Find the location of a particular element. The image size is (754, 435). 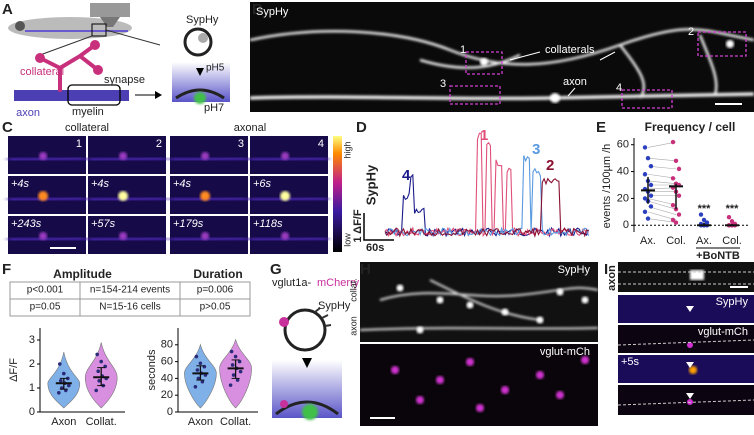

vglut-illustration is located at coordinates (307, 363).